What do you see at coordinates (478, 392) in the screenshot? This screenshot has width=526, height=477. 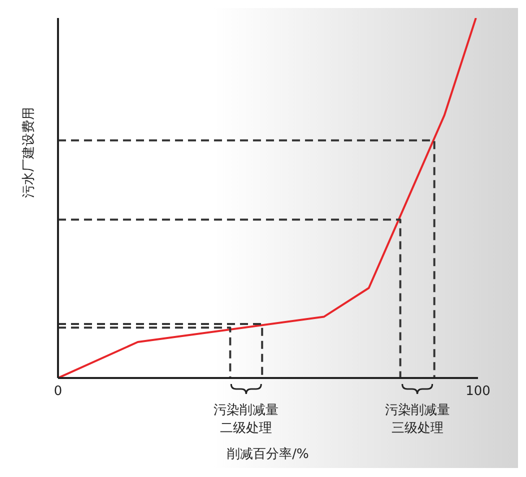 I see `x-tick-label: 100` at bounding box center [478, 392].